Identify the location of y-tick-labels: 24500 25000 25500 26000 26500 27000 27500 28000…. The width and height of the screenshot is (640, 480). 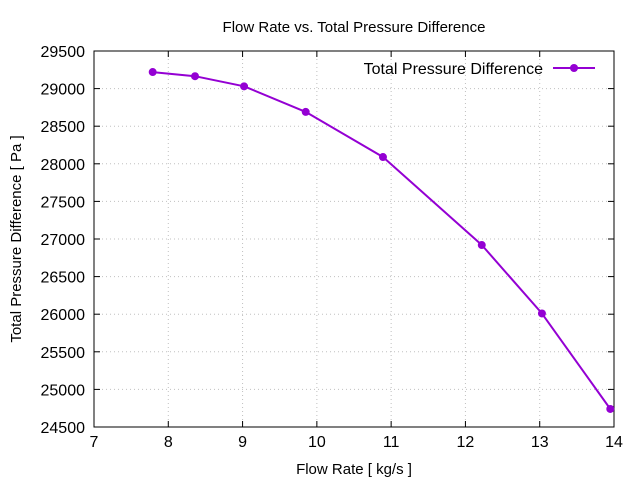
(63, 240).